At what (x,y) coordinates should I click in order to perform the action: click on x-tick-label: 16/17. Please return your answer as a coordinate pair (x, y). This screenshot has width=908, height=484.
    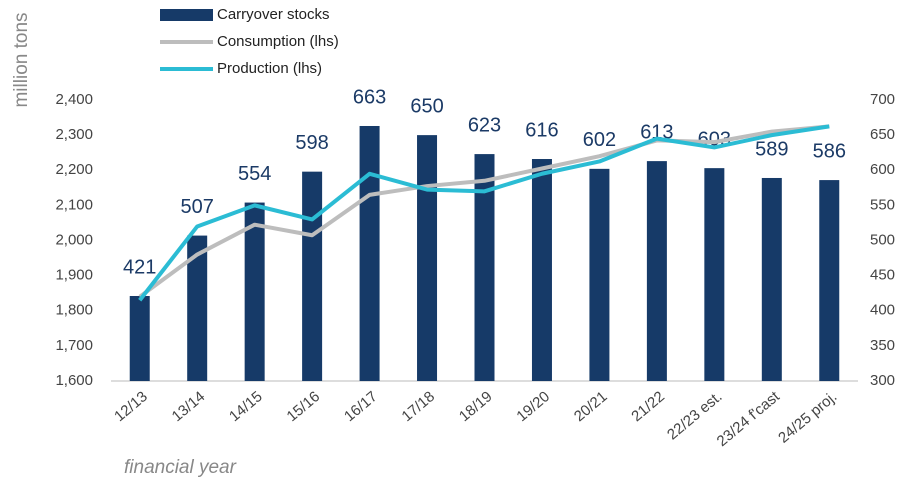
    Looking at the image, I should click on (361, 406).